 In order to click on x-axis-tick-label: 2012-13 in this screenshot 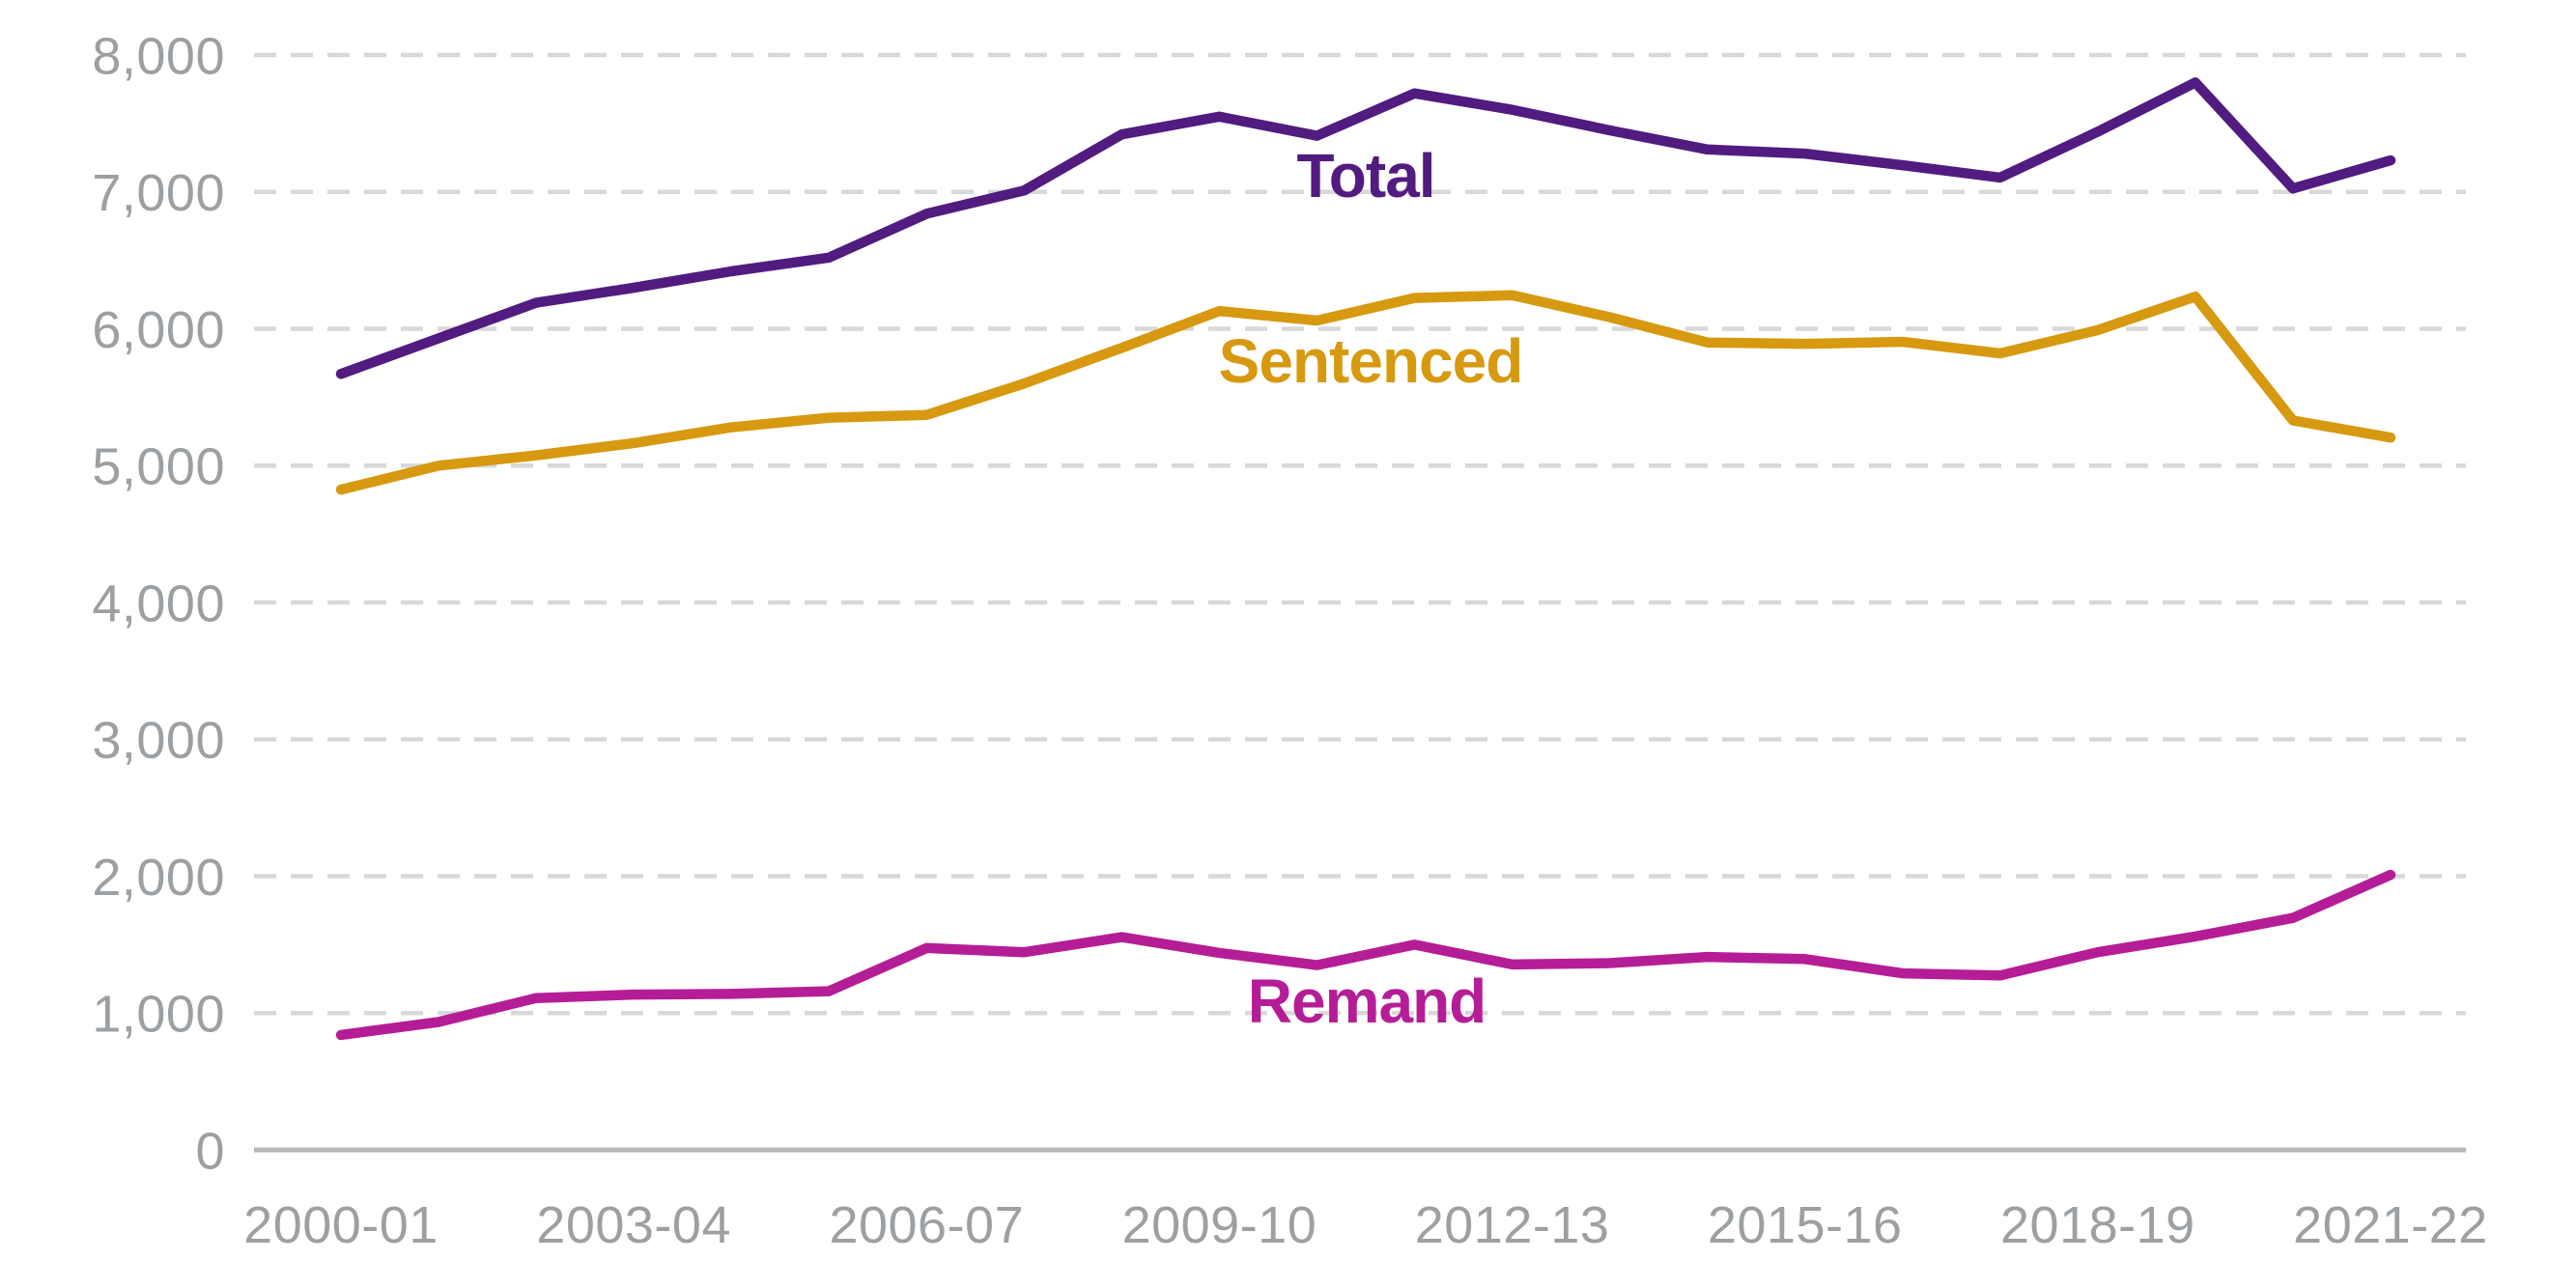, I will do `click(1512, 1225)`.